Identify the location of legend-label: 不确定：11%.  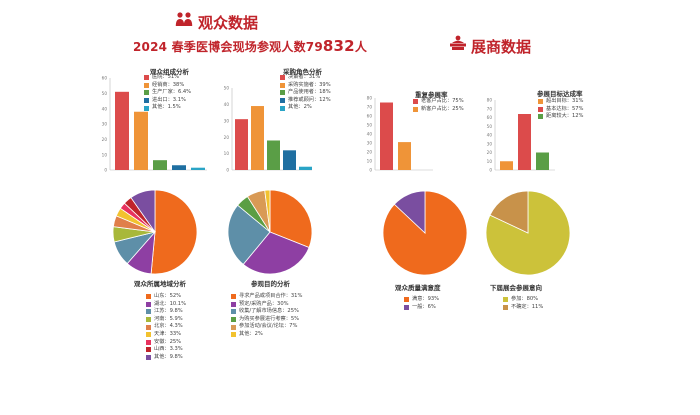
(527, 306).